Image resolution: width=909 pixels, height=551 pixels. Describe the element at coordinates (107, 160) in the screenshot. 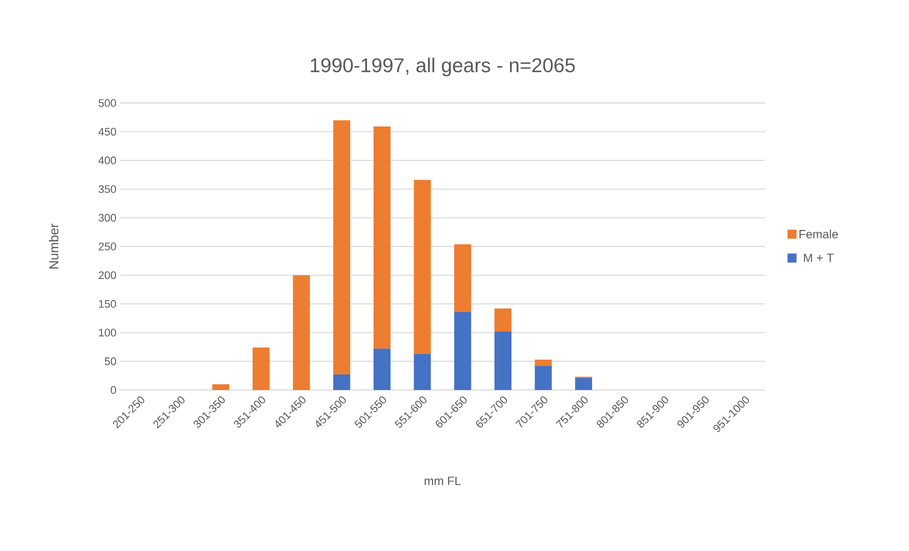

I see `y-tick-label: 400` at that location.